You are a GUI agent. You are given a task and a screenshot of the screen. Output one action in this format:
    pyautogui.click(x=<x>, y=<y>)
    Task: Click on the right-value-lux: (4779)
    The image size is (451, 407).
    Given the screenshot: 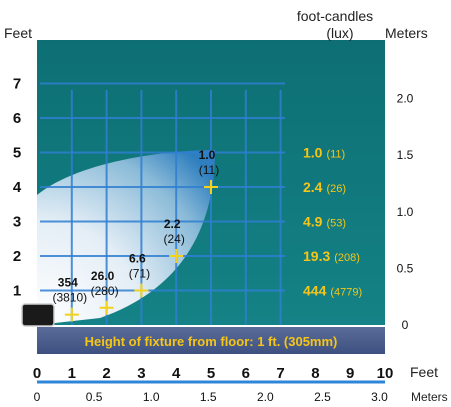 What is the action you would take?
    pyautogui.click(x=346, y=293)
    